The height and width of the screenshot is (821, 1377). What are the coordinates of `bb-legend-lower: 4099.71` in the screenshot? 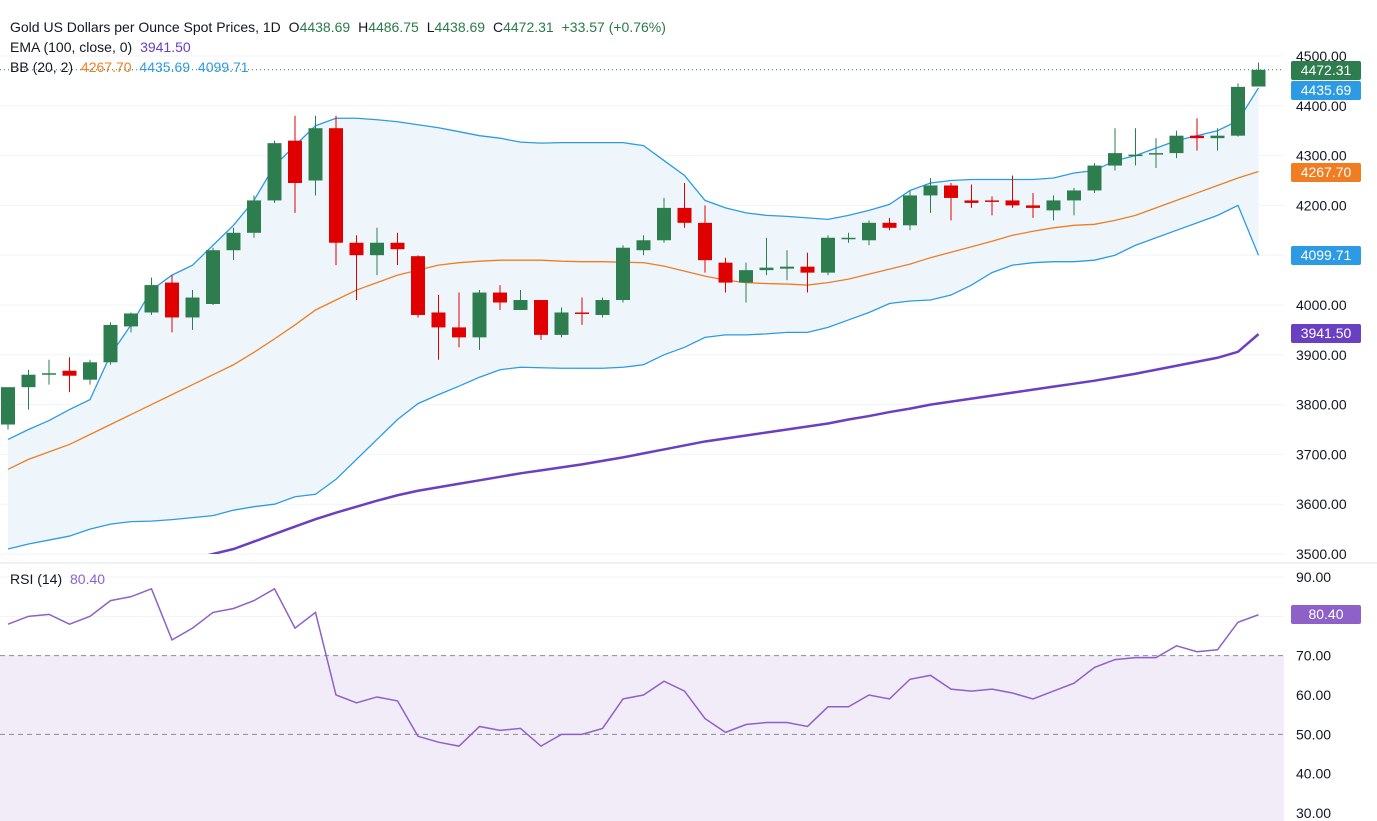 It's located at (223, 67).